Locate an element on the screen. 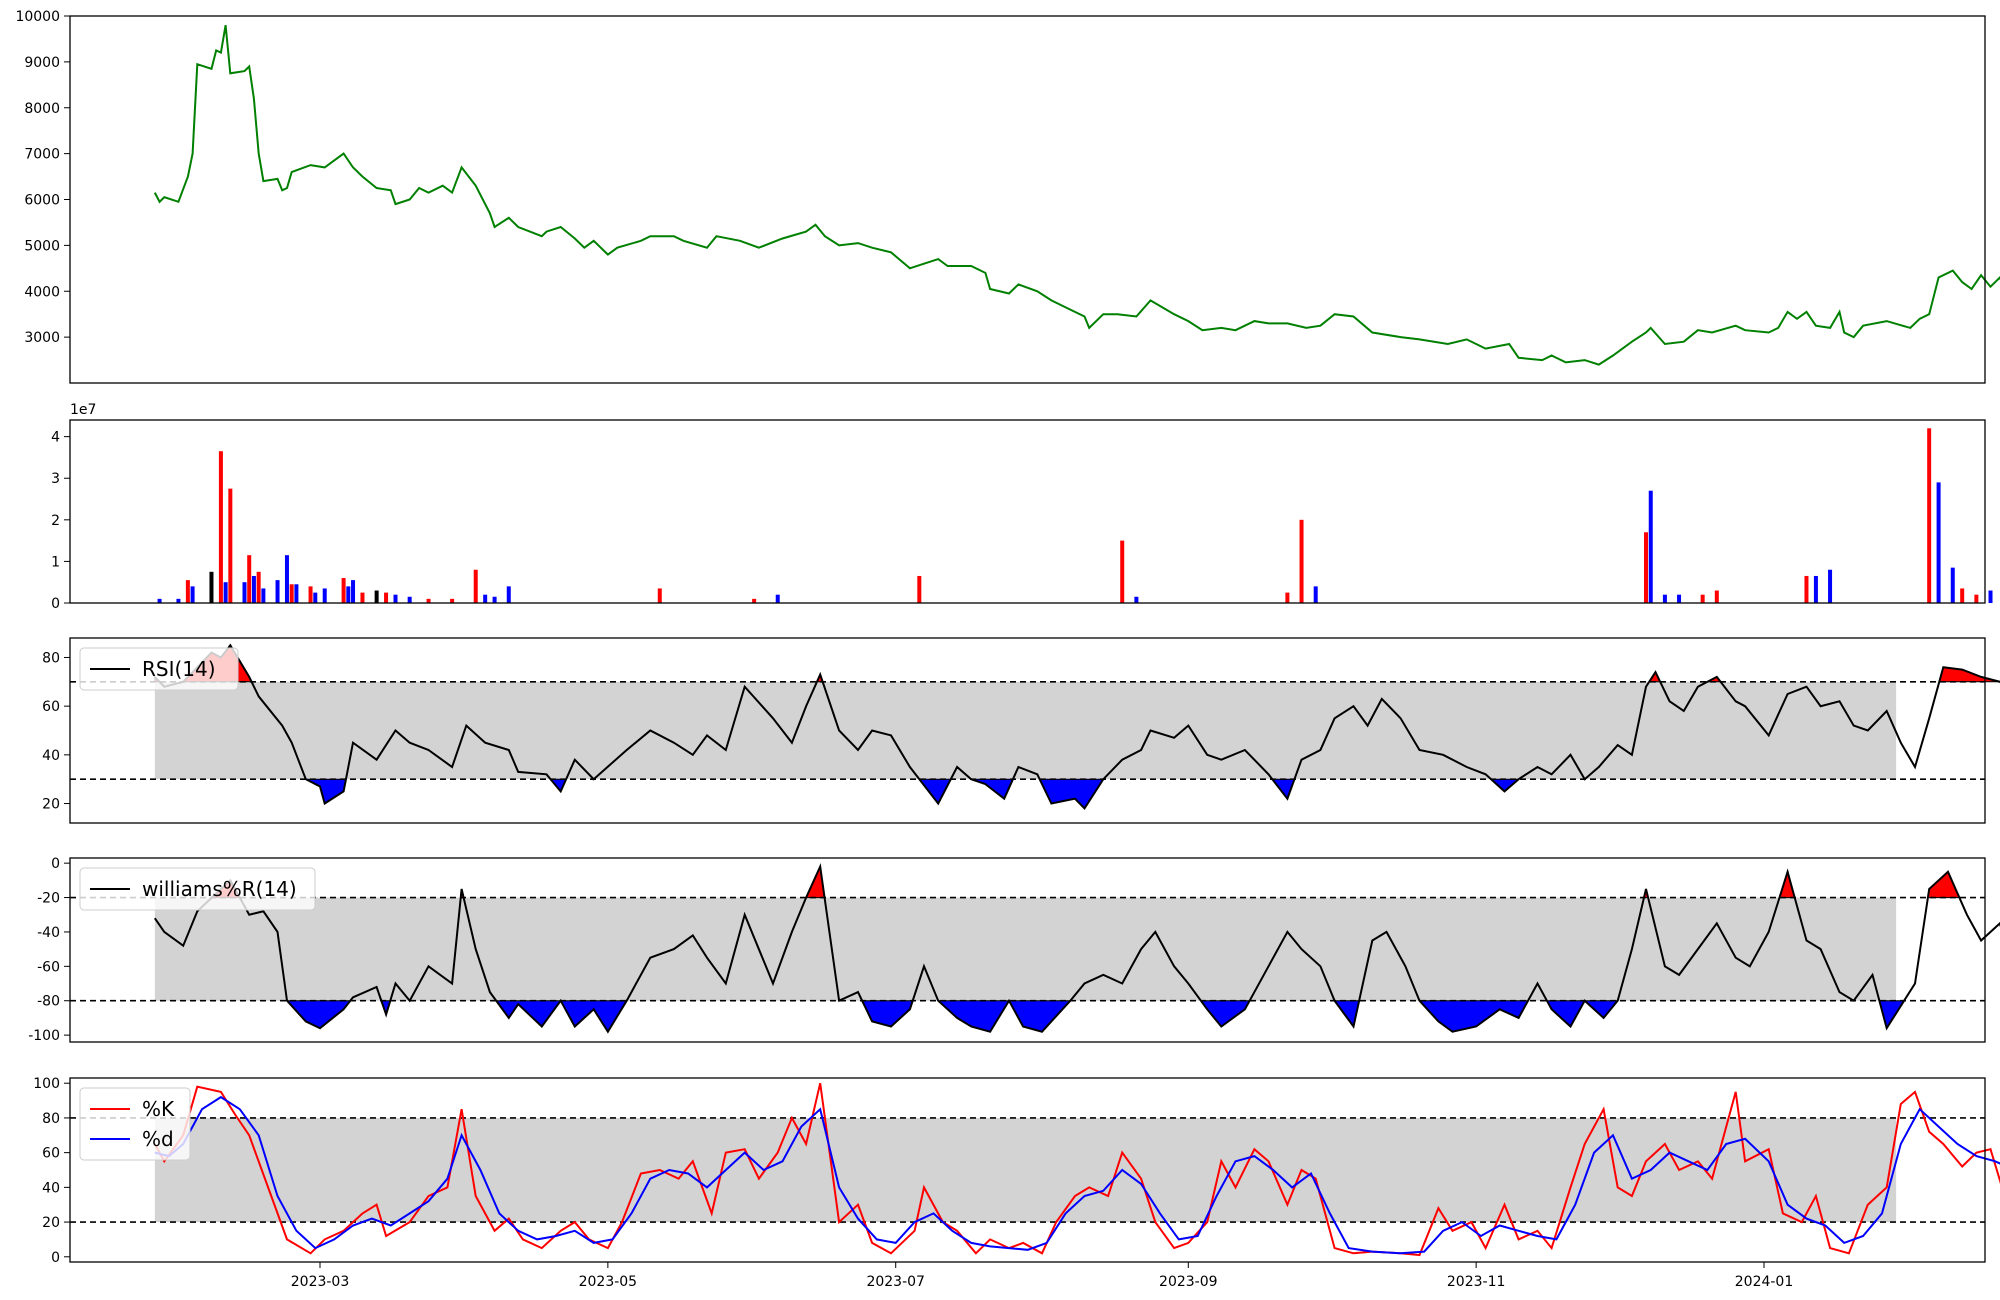 The image size is (2000, 1300). y-tick-label: 1 is located at coordinates (55, 562).